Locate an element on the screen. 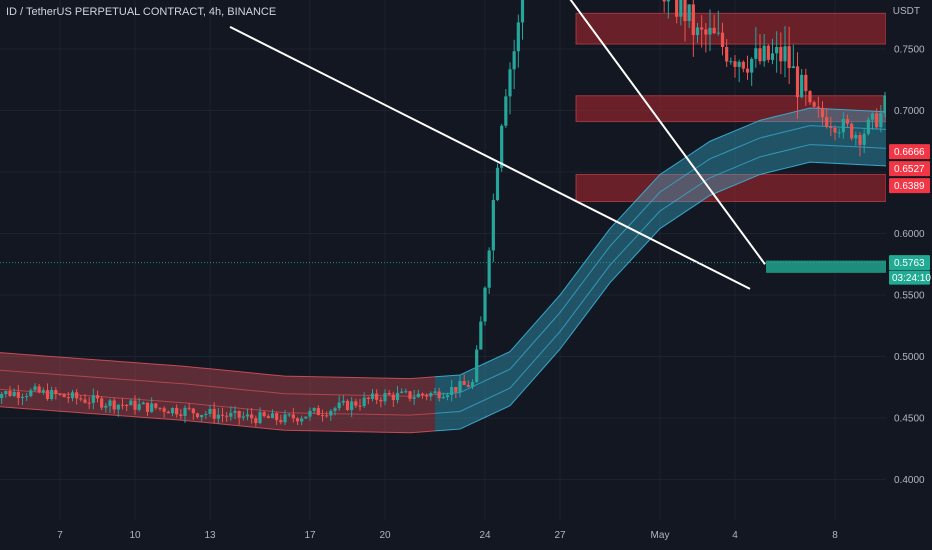  countdown-bg is located at coordinates (909, 277).